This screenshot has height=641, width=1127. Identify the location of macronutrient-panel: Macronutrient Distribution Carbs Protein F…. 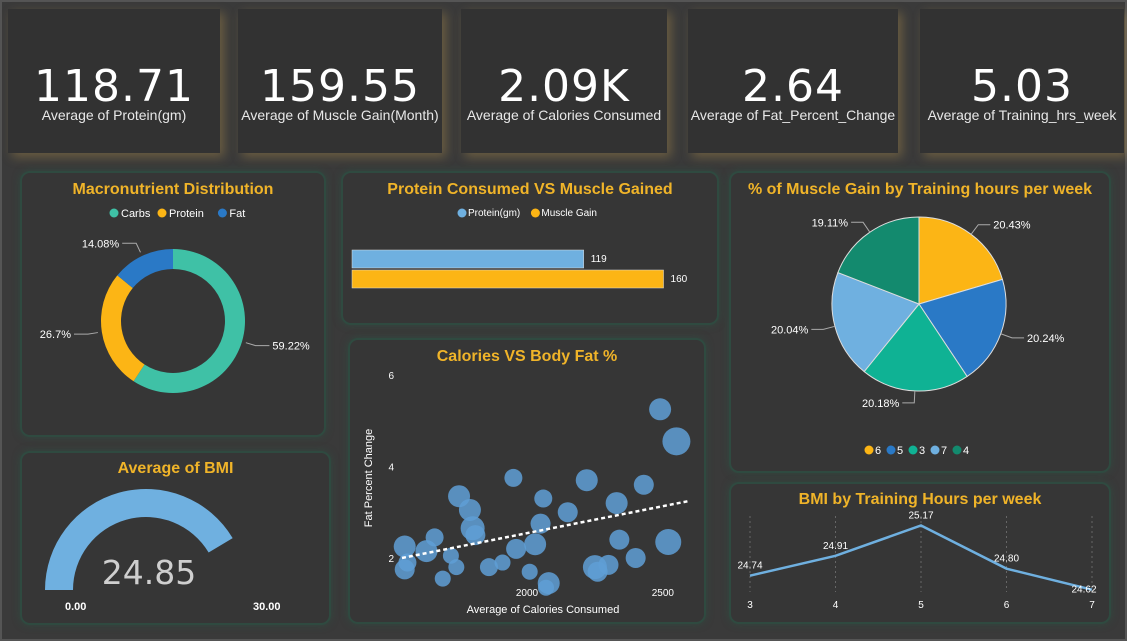
(173, 304).